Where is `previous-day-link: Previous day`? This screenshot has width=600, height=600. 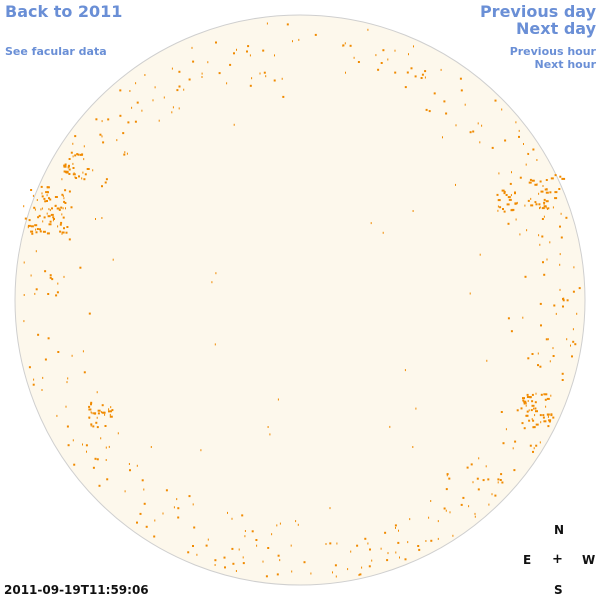
previous-day-link: Previous day is located at coordinates (537, 11).